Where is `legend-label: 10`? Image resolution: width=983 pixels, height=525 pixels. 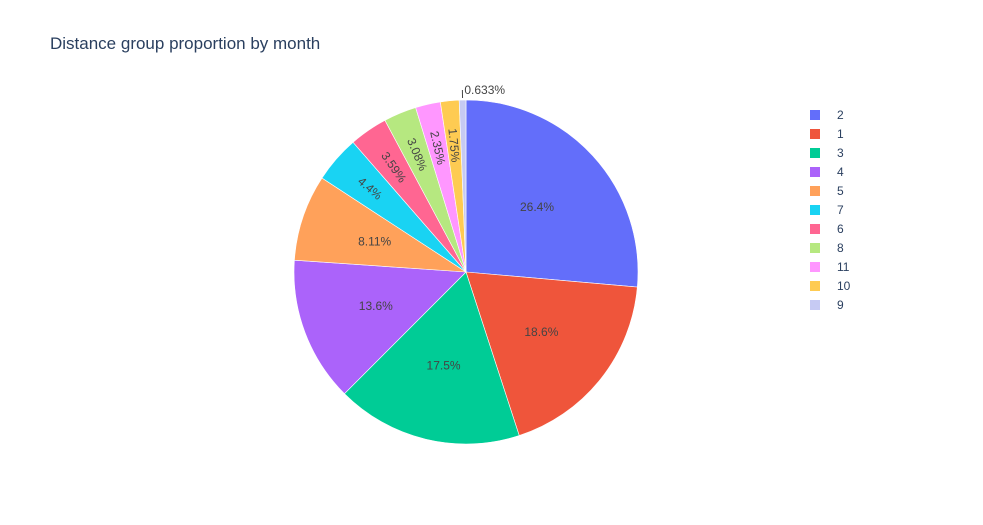
legend-label: 10 is located at coordinates (844, 285).